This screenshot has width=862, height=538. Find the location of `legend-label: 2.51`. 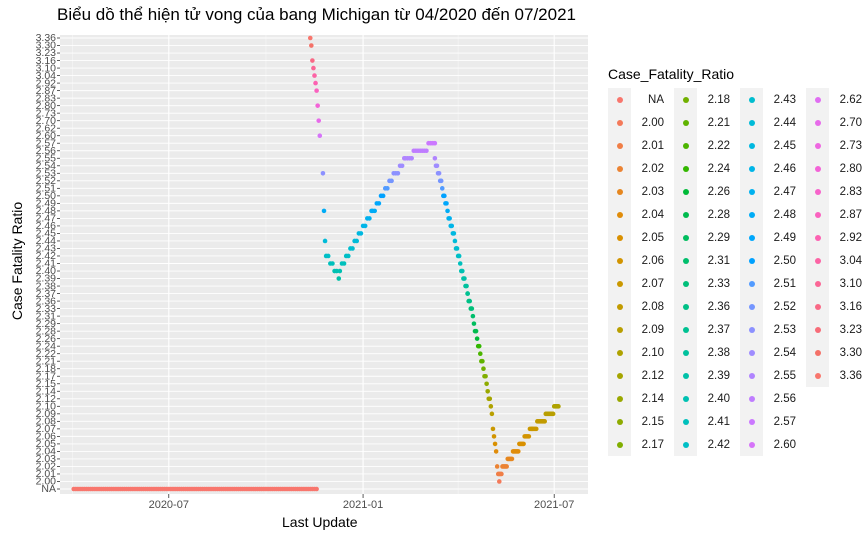

legend-label: 2.51 is located at coordinates (784, 283).